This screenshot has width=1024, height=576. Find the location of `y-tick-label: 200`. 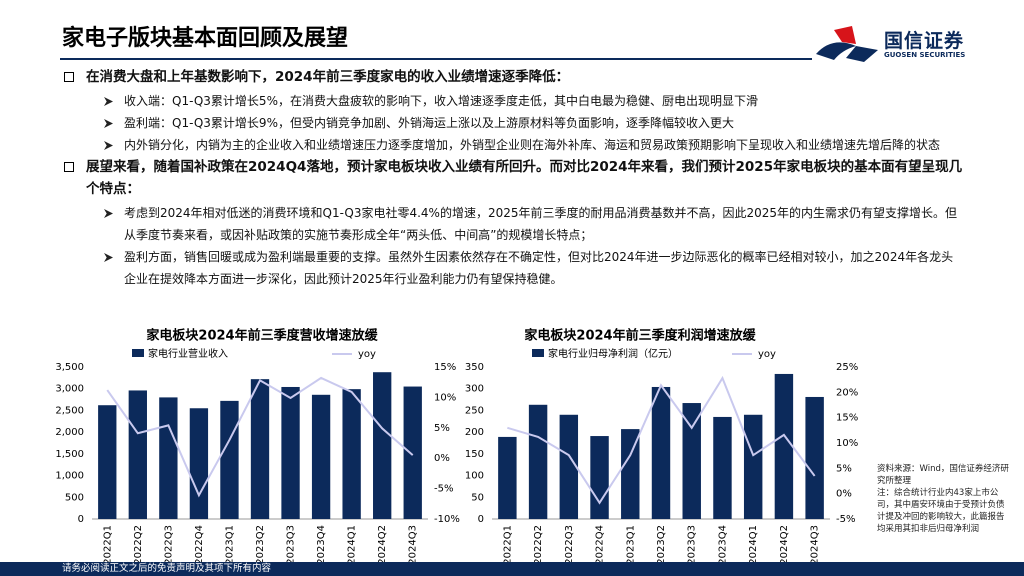

y-tick-label: 200 is located at coordinates (474, 432).